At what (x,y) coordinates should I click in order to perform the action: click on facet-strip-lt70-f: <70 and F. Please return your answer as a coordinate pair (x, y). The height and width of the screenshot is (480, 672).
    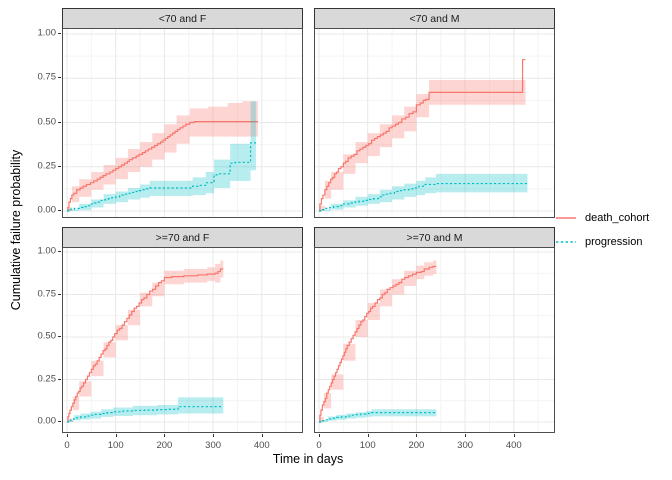
    Looking at the image, I should click on (182, 18).